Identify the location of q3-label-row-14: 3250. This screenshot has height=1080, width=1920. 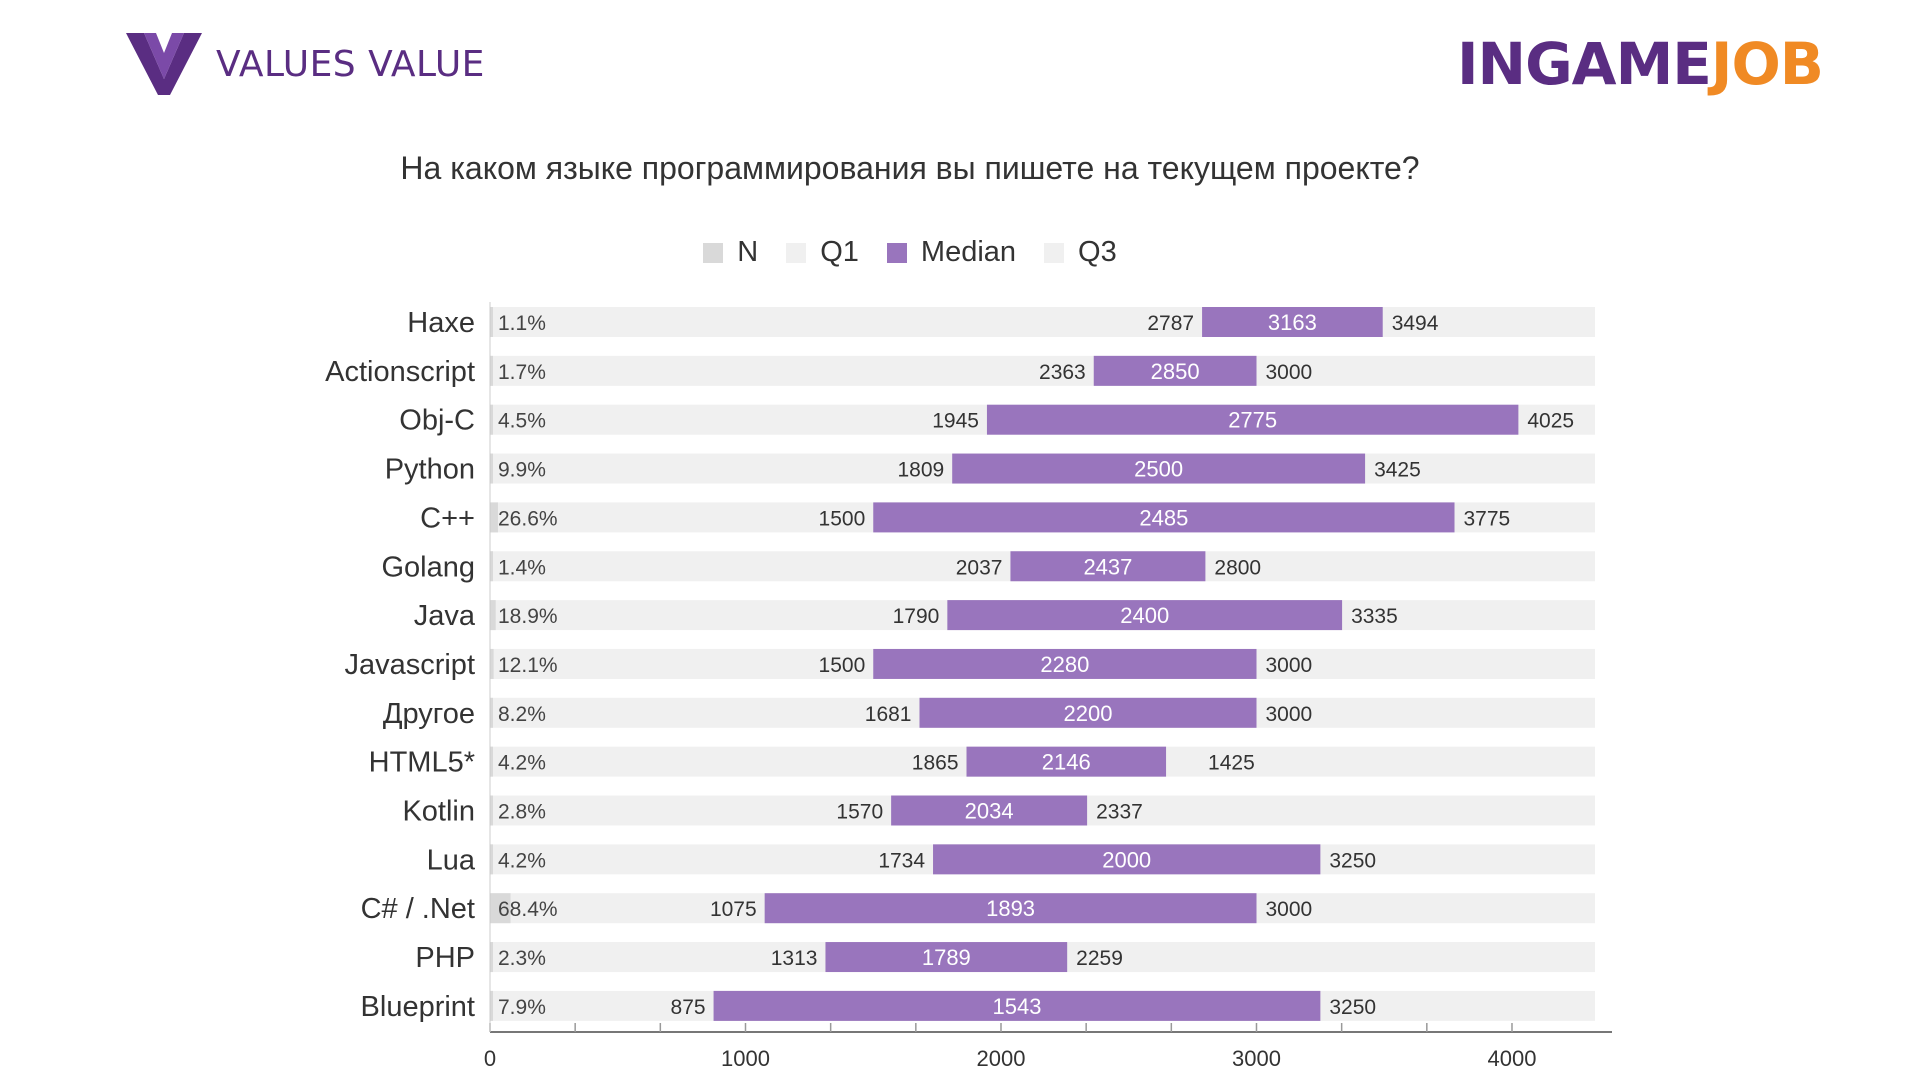
(1352, 1007).